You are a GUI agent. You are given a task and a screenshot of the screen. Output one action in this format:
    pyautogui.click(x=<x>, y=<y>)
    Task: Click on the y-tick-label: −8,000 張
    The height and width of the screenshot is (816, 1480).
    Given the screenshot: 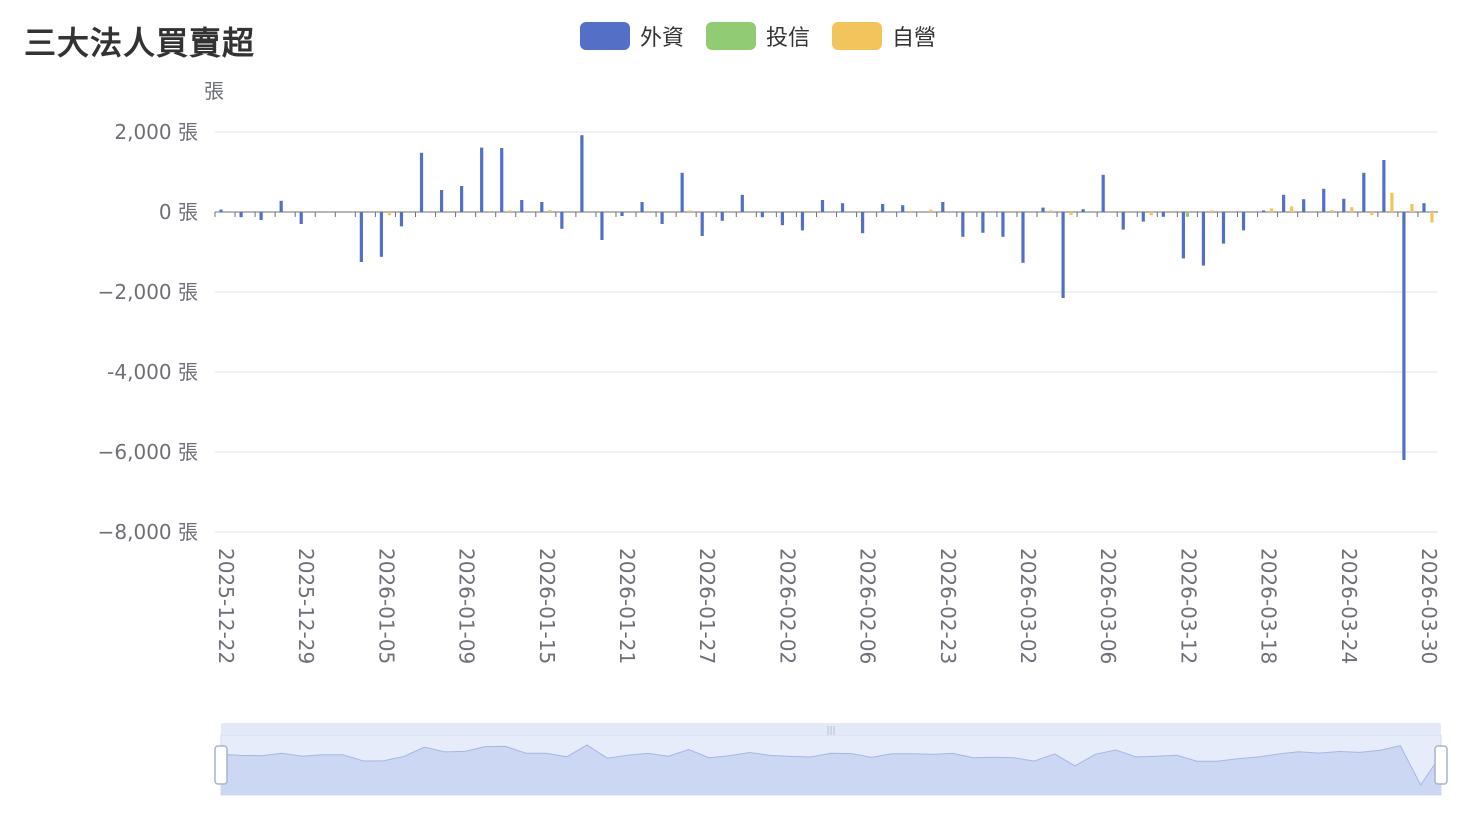 What is the action you would take?
    pyautogui.click(x=148, y=532)
    